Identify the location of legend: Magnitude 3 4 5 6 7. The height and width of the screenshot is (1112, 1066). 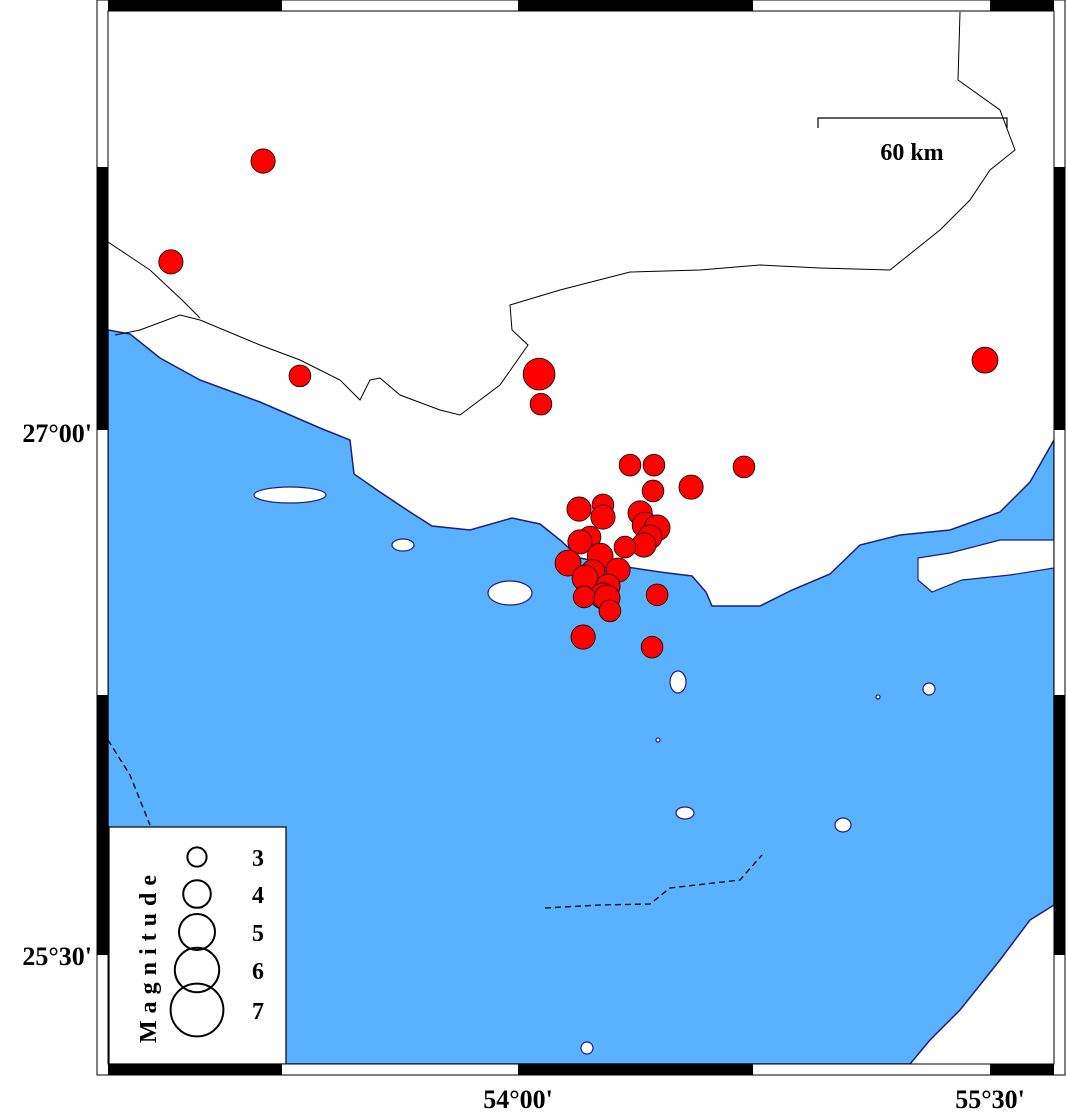
(197, 945).